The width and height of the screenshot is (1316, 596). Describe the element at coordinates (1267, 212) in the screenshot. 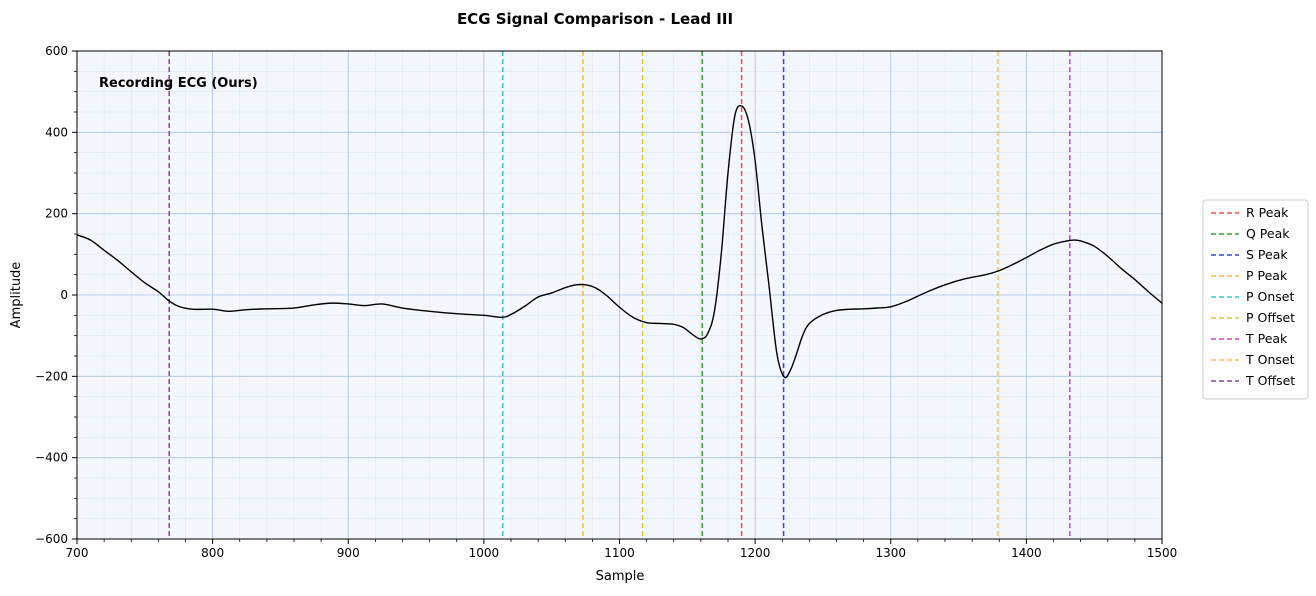

I see `legend-label: R Peak` at that location.